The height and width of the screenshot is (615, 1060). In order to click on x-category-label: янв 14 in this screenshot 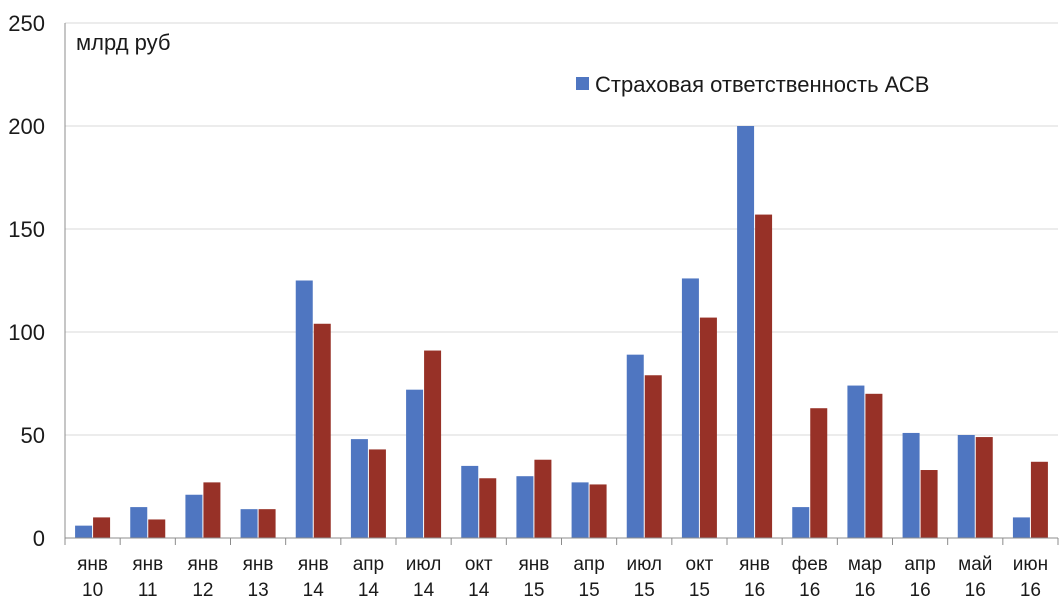, I will do `click(313, 577)`.